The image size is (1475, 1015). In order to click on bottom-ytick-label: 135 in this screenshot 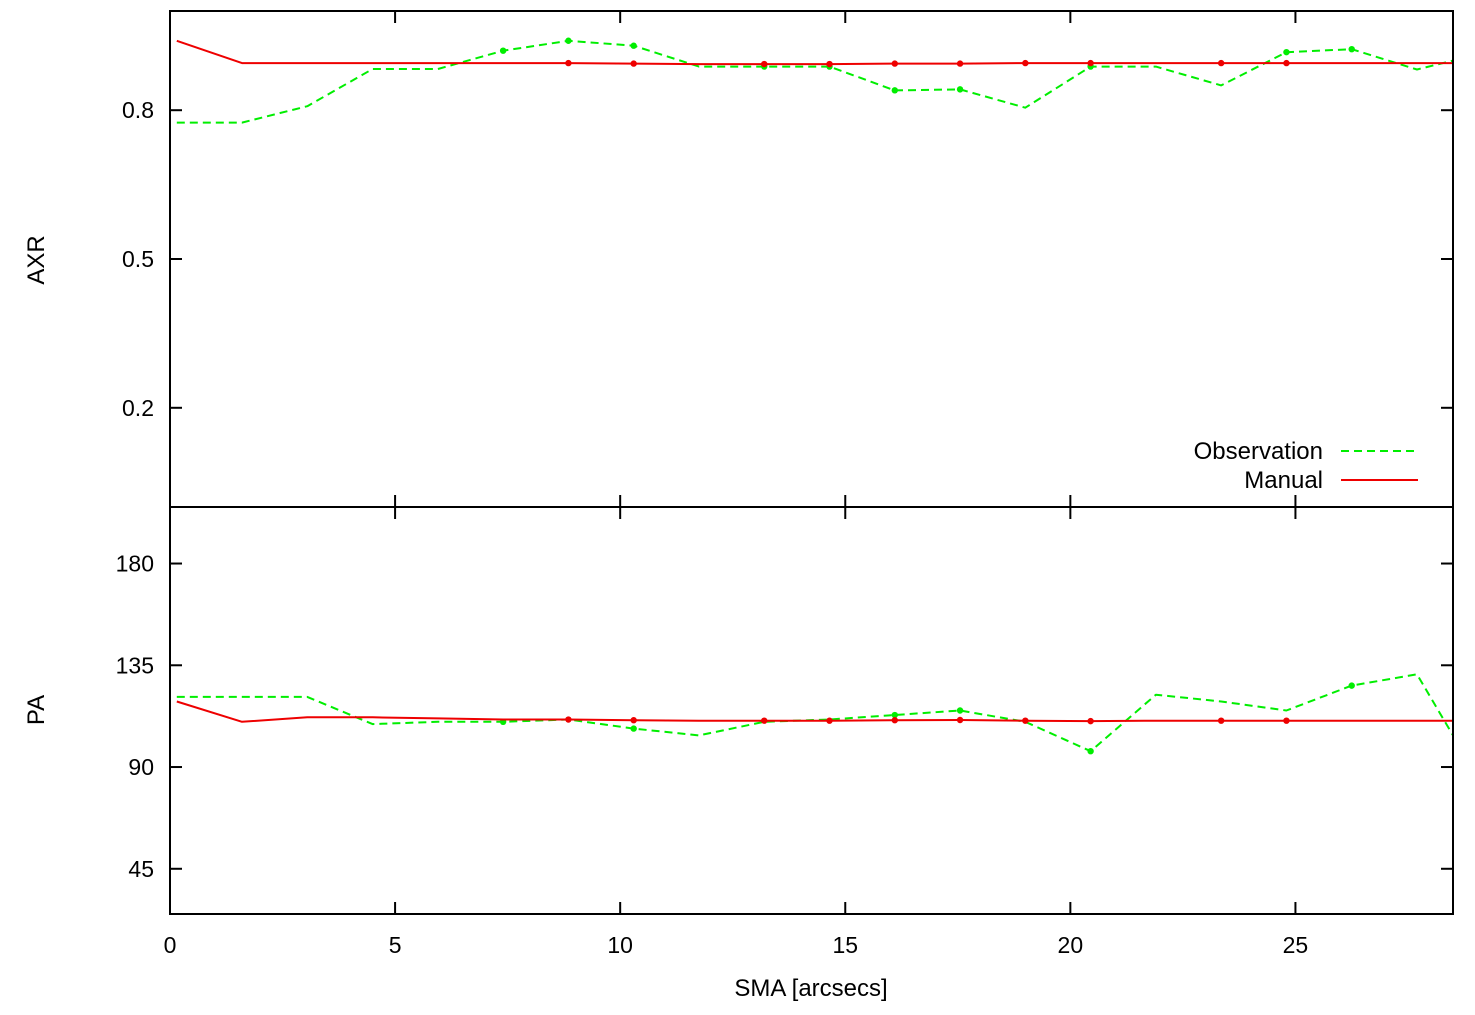, I will do `click(135, 665)`.